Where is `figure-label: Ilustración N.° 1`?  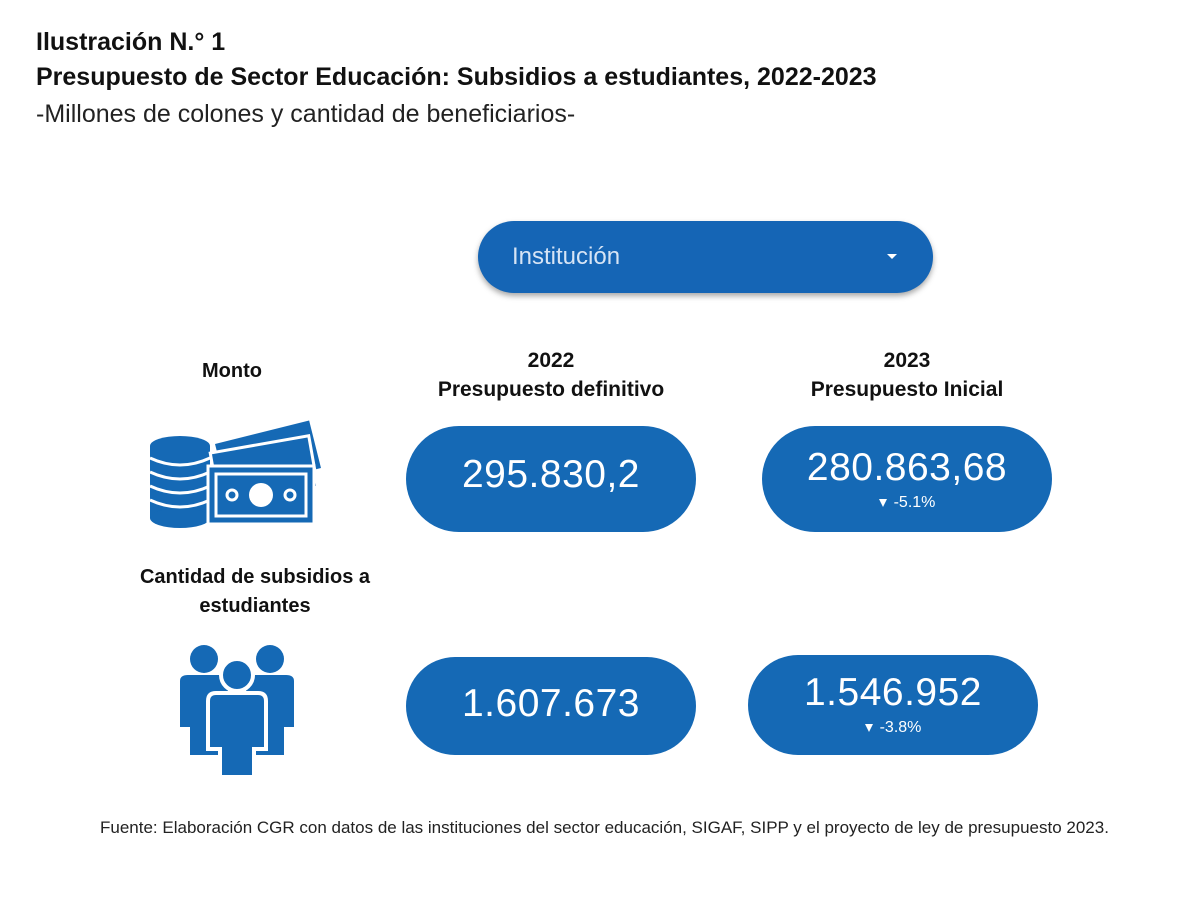 figure-label: Ilustración N.° 1 is located at coordinates (131, 42).